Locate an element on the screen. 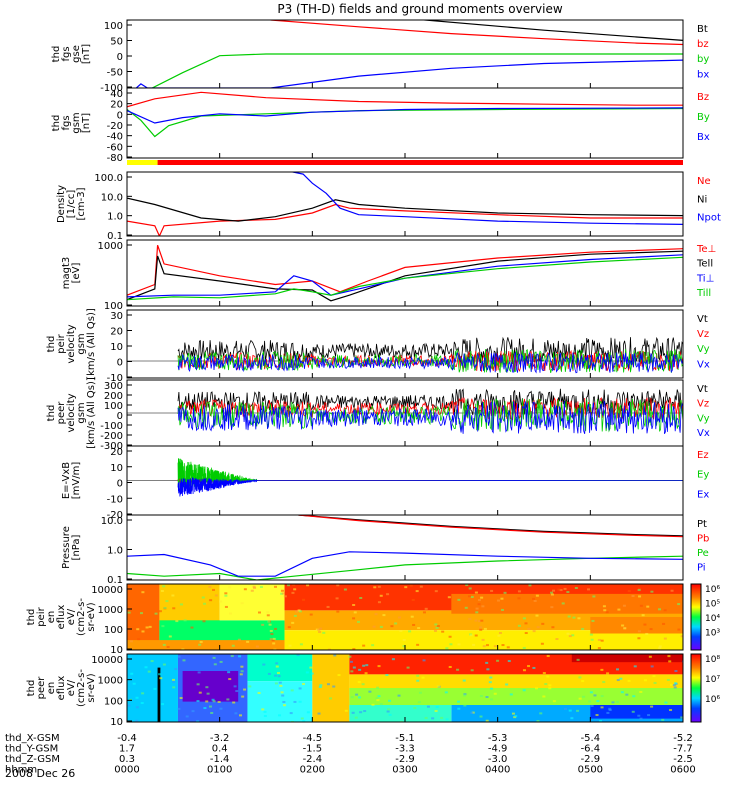 This screenshot has width=750, height=800. peer_eflux-ytick-label: 10 is located at coordinates (116, 722).